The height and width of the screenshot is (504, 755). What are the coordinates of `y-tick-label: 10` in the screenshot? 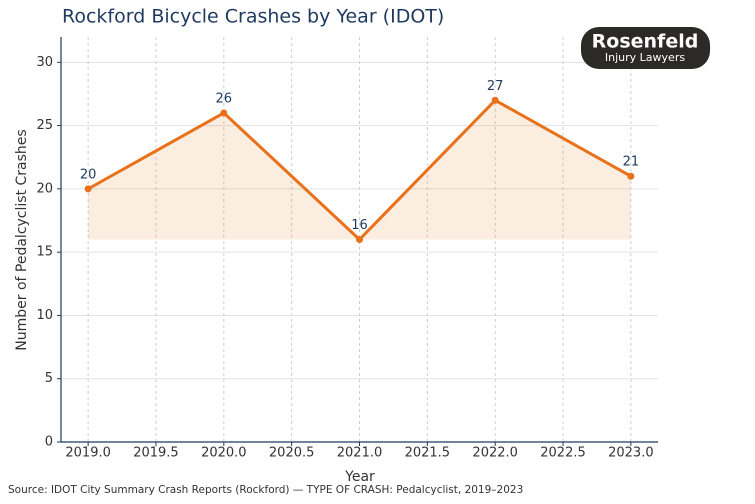 It's located at (44, 315).